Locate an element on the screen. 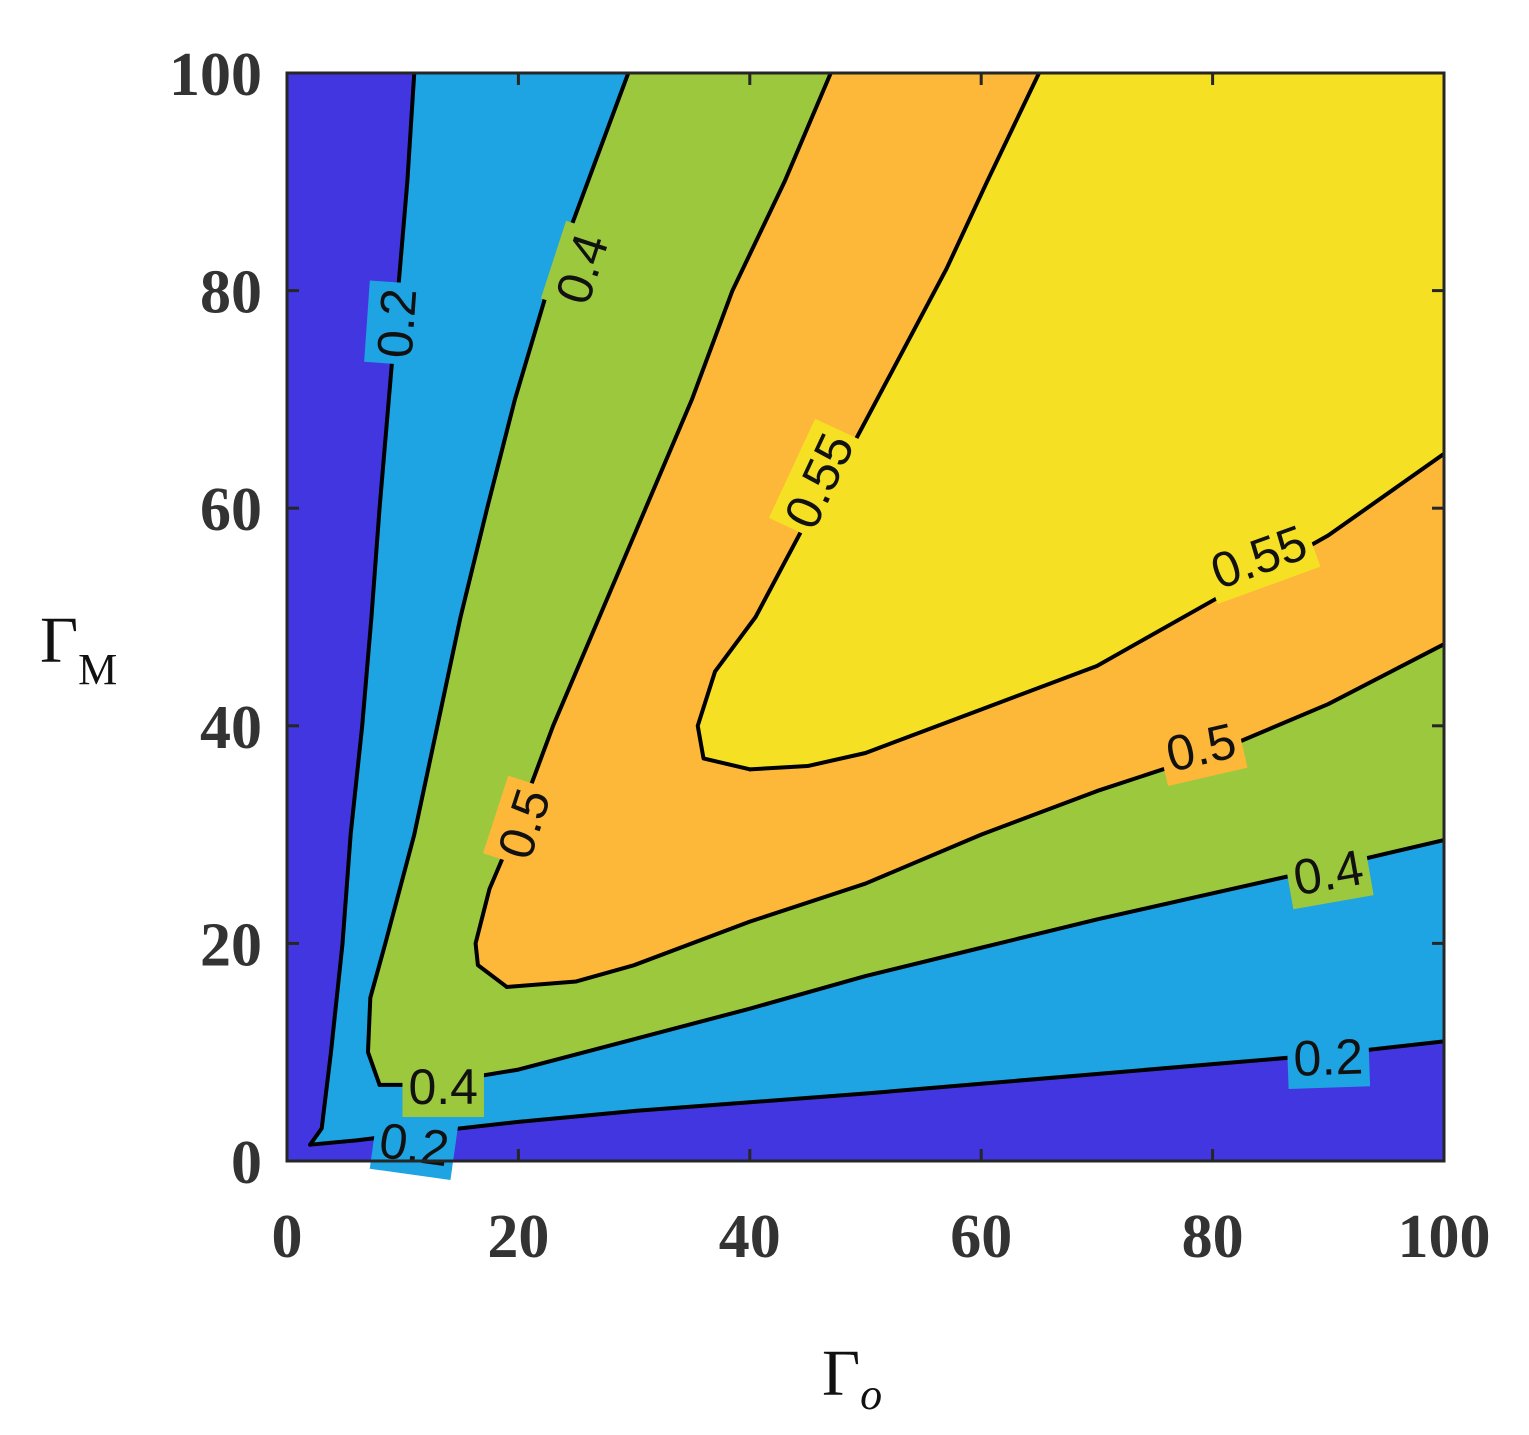 This screenshot has height=1435, width=1529. contour-label-0: 0.2 is located at coordinates (397, 323).